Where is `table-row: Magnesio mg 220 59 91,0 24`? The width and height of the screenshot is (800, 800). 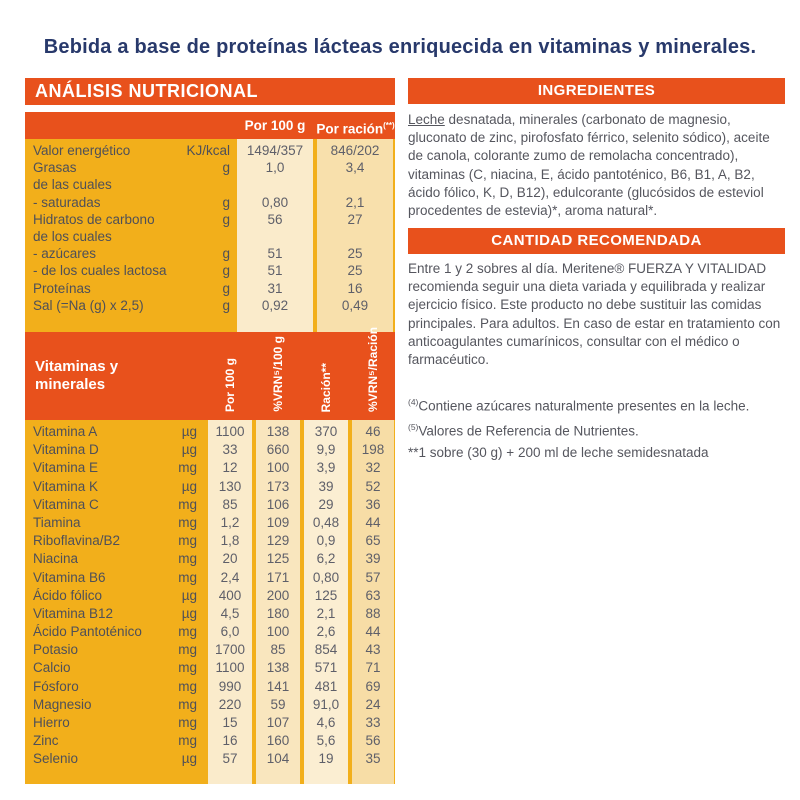 table-row: Magnesio mg 220 59 91,0 24 is located at coordinates (210, 705).